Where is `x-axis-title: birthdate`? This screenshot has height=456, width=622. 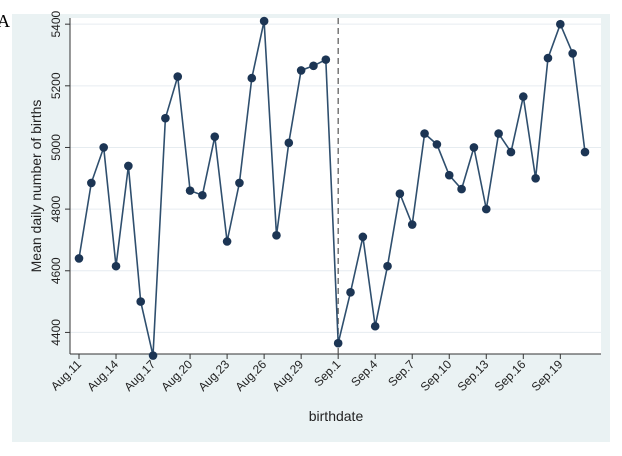 x-axis-title: birthdate is located at coordinates (336, 416).